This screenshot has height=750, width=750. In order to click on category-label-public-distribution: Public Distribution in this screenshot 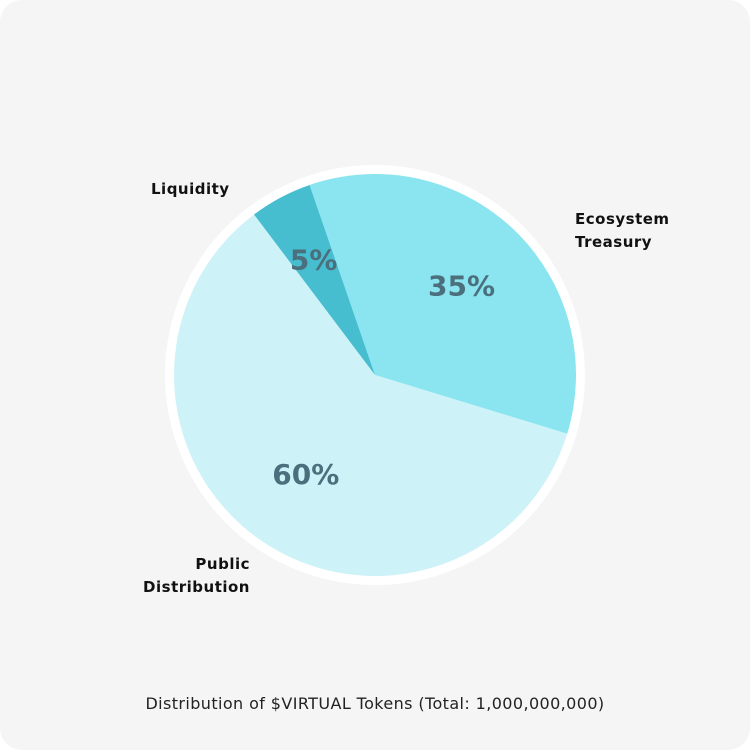, I will do `click(196, 576)`.